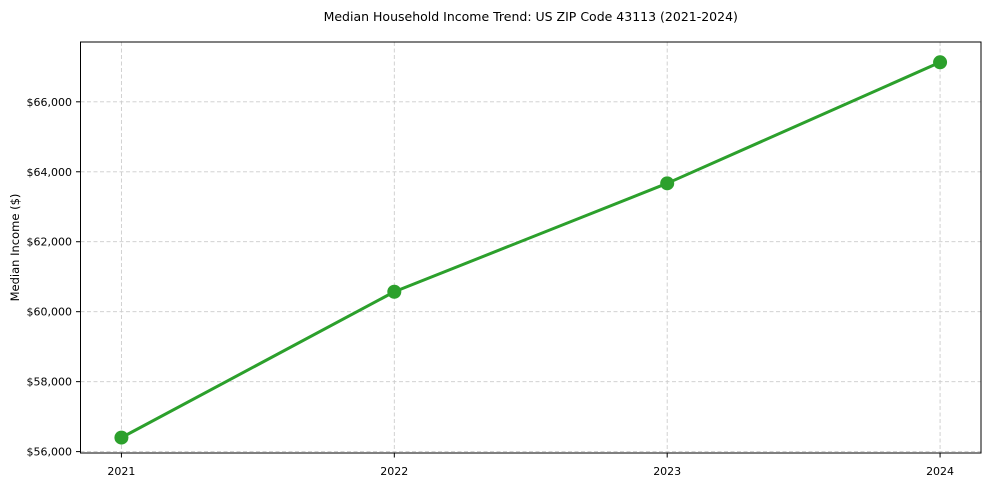  Describe the element at coordinates (50, 172) in the screenshot. I see `y-tick-label: $64,000` at that location.